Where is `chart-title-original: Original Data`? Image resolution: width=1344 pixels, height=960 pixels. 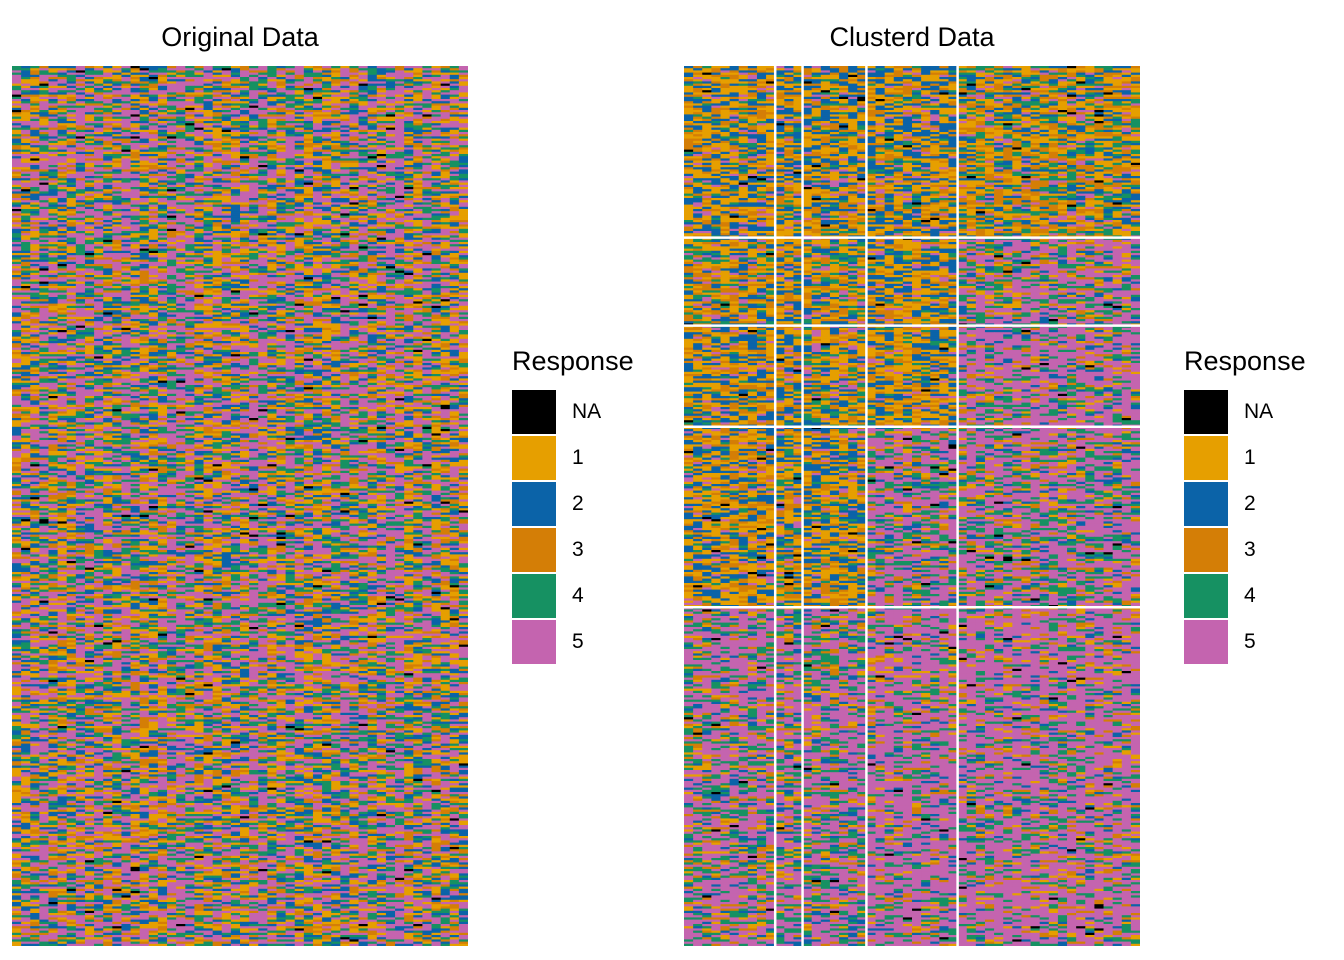
chart-title-original: Original Data is located at coordinates (240, 37).